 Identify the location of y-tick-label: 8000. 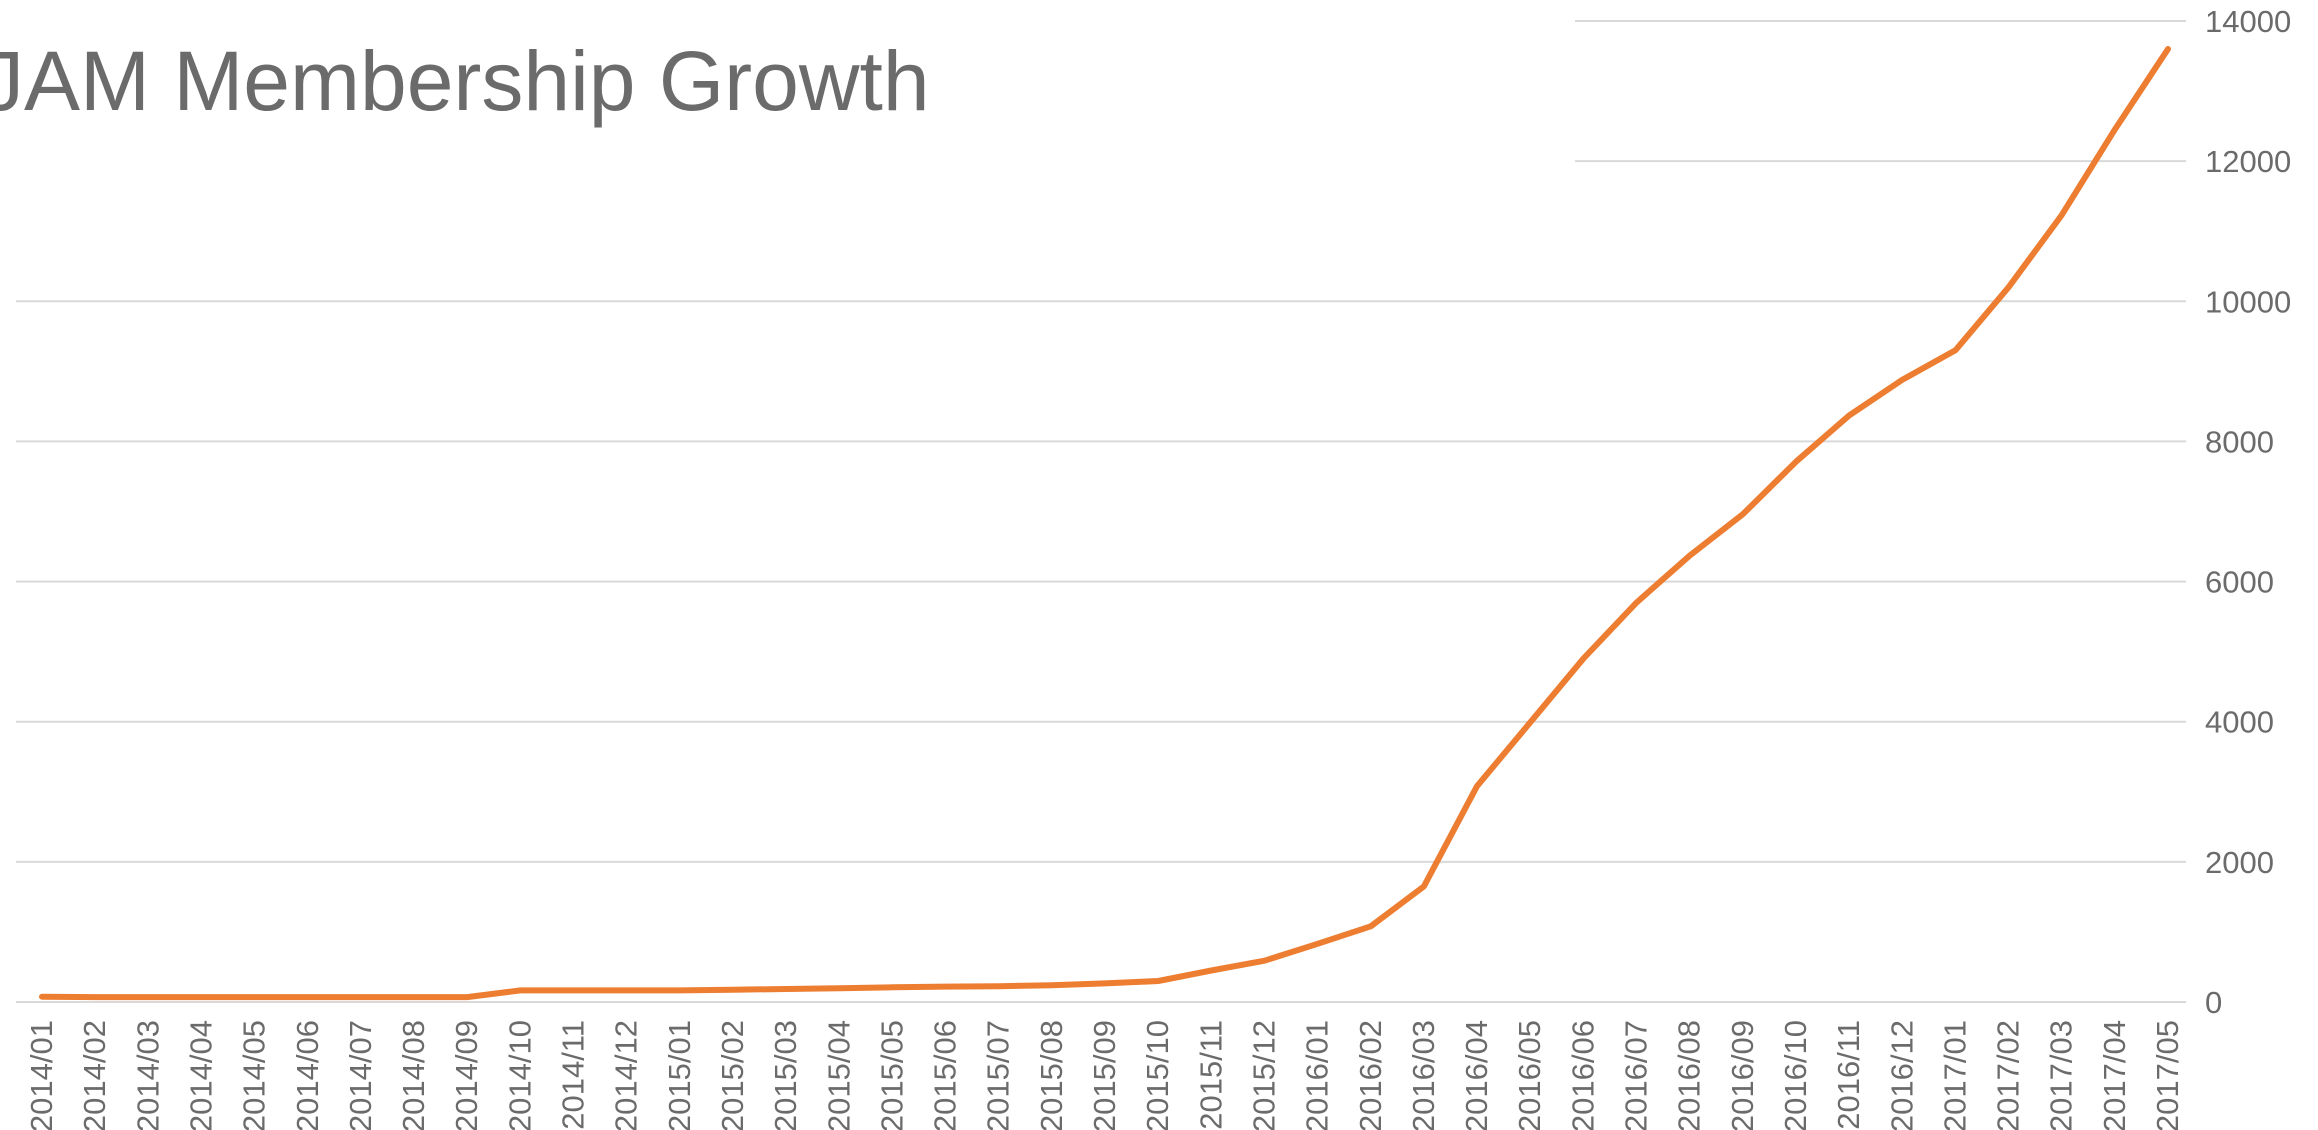
(2239, 441).